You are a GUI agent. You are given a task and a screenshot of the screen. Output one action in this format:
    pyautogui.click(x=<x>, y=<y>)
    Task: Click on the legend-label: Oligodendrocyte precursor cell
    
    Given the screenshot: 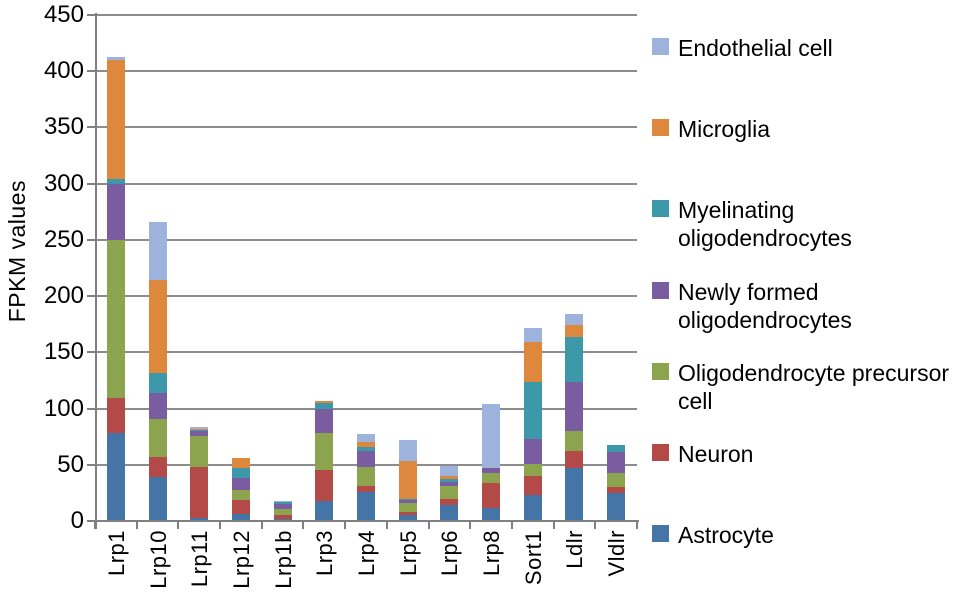 What is the action you would take?
    pyautogui.click(x=814, y=386)
    